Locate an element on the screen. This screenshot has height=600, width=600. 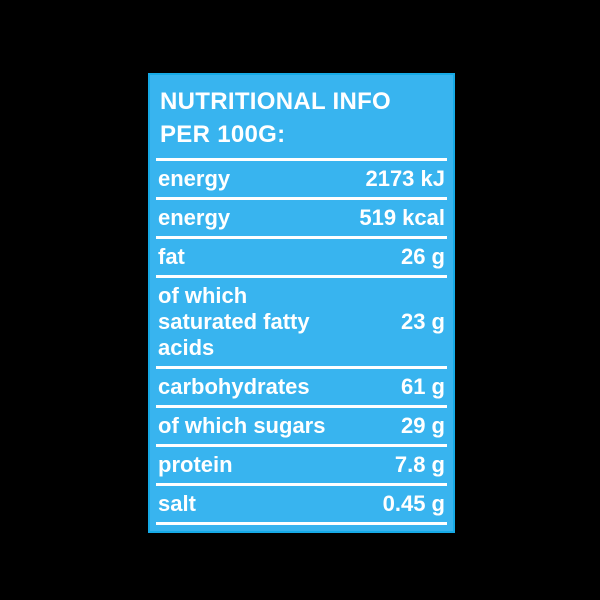
card-title: NUTRITIONAL INFO PER 100G: is located at coordinates (301, 120).